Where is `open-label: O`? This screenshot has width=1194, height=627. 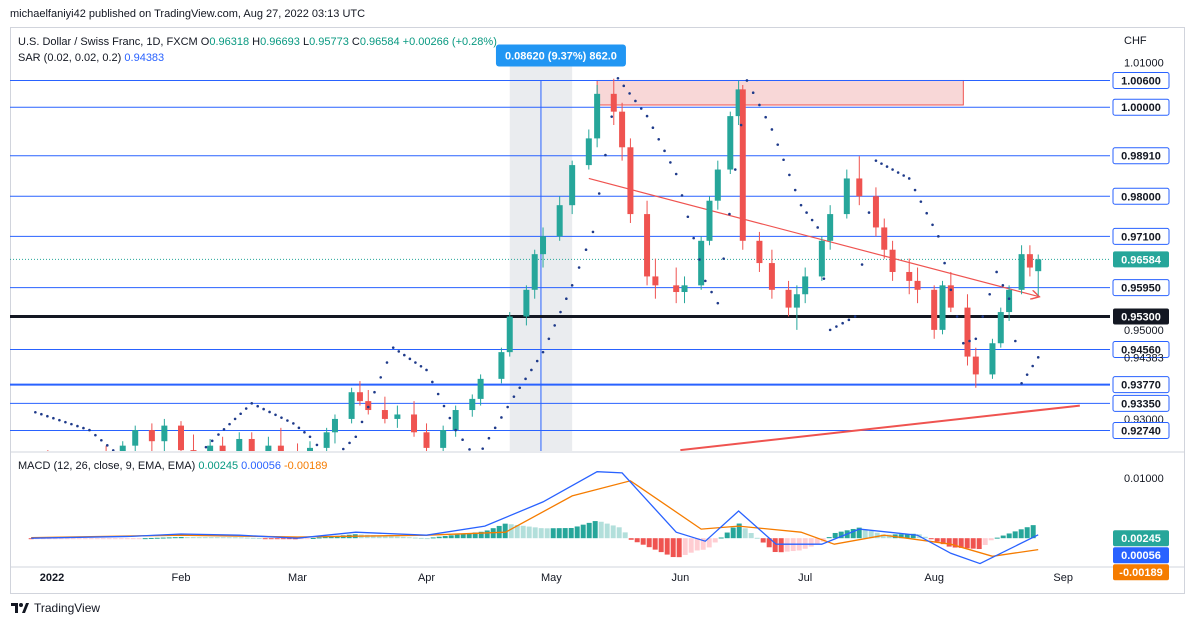
open-label: O is located at coordinates (205, 42).